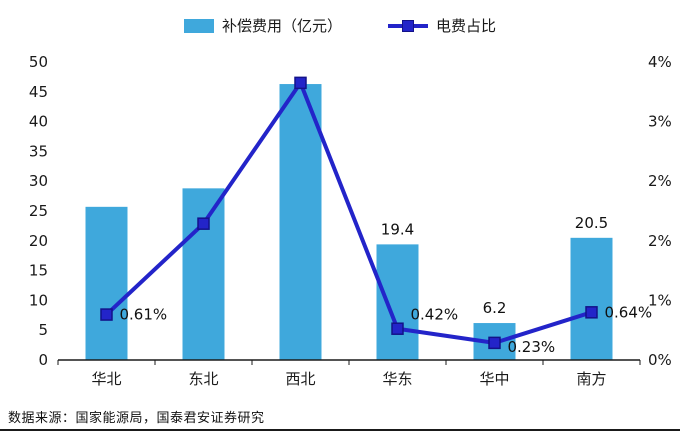 This screenshot has height=439, width=680. I want to click on line-marker-icon, so click(408, 26).